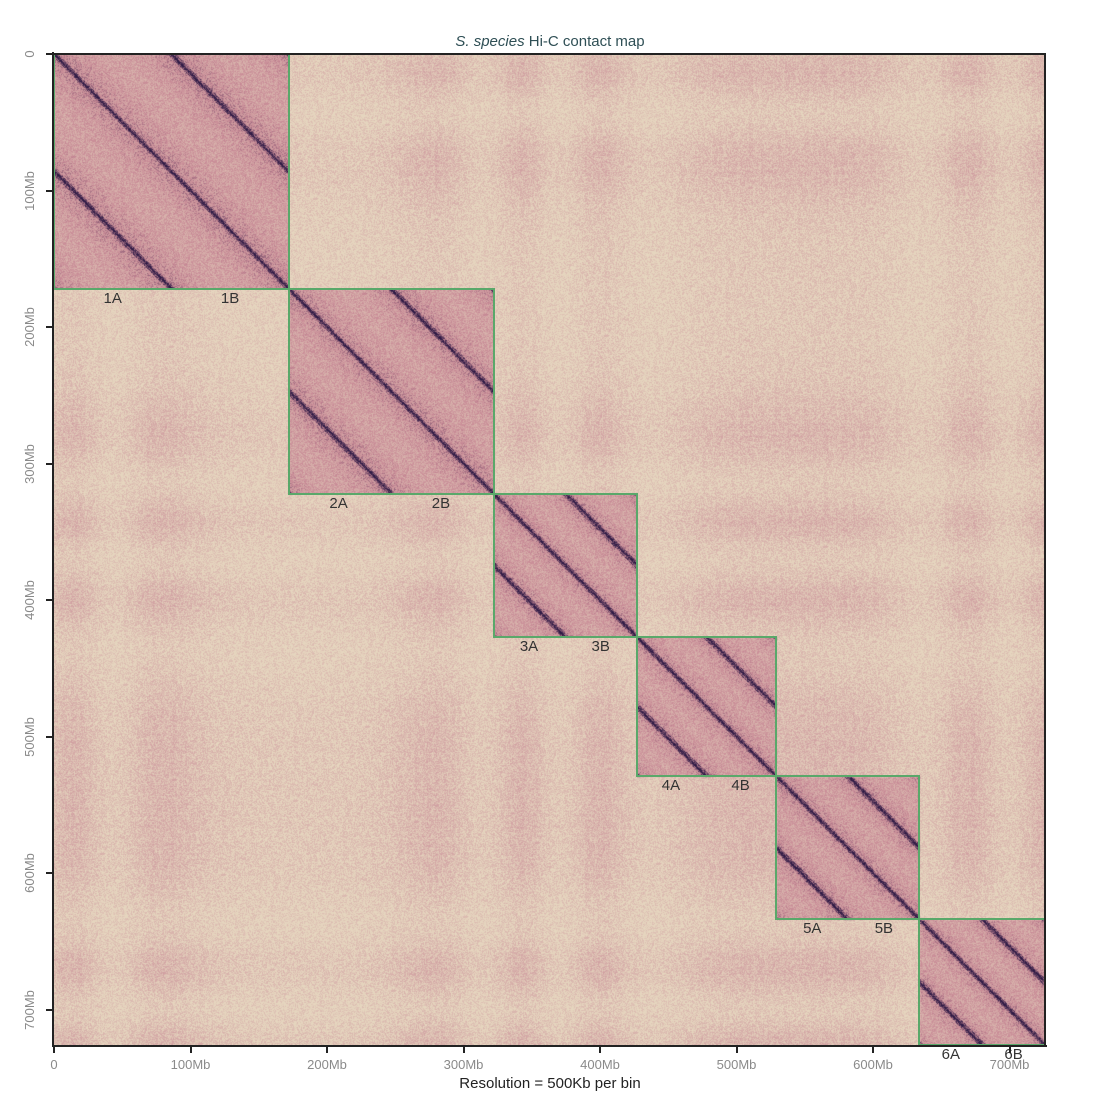 The width and height of the screenshot is (1100, 1100). Describe the element at coordinates (463, 1064) in the screenshot. I see `x-tick-label: 300Mb` at that location.